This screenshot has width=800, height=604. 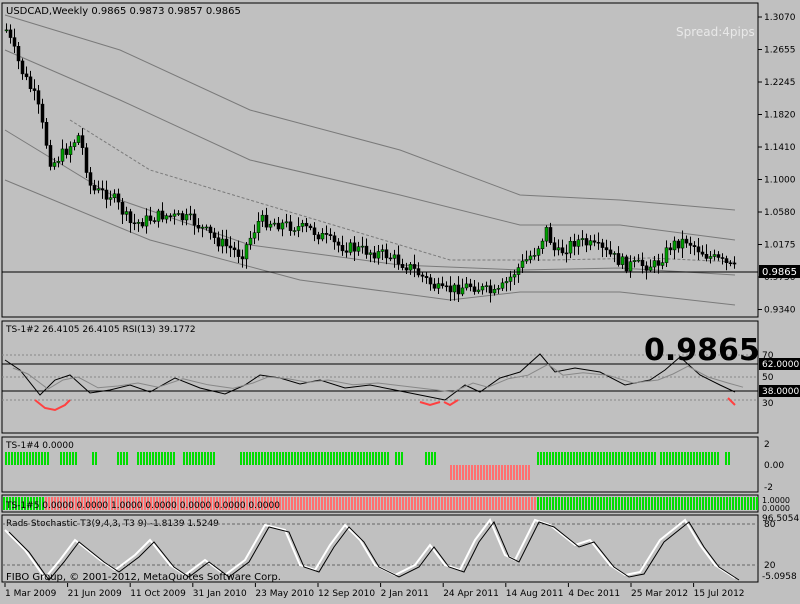 What do you see at coordinates (768, 404) in the screenshot?
I see `rsi-tick-30: 30` at bounding box center [768, 404].